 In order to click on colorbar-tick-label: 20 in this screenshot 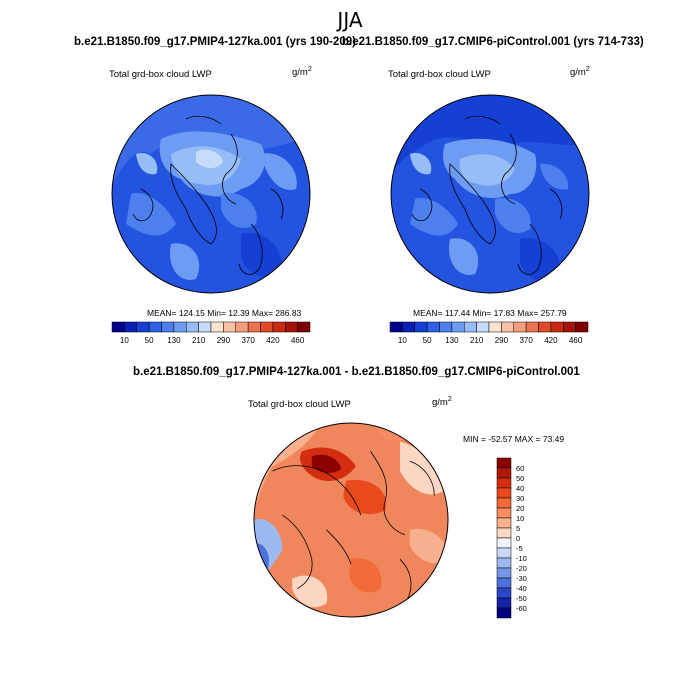, I will do `click(520, 508)`.